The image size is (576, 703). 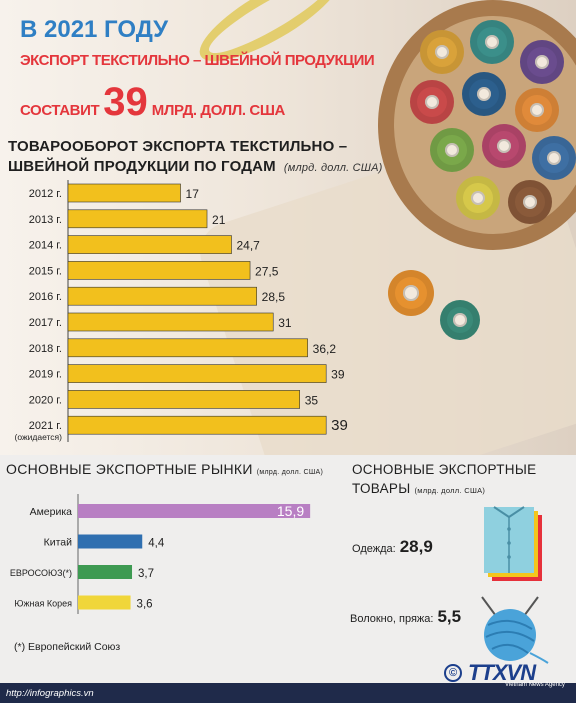 I want to click on data-label: 35, so click(x=312, y=400).